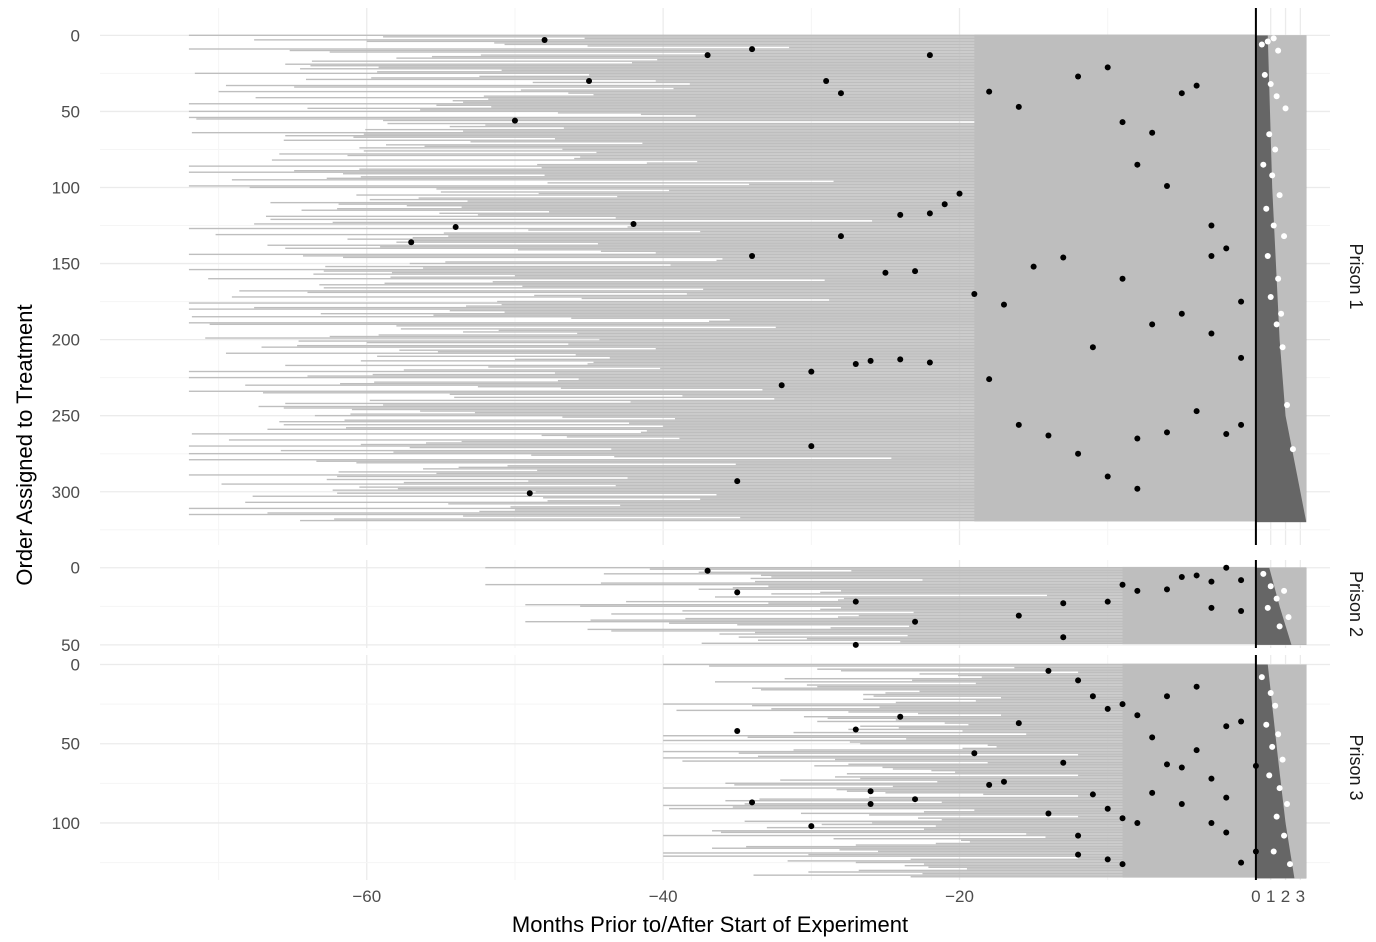 This screenshot has height=942, width=1376. I want to click on y-tick-label: 0, so click(75, 665).